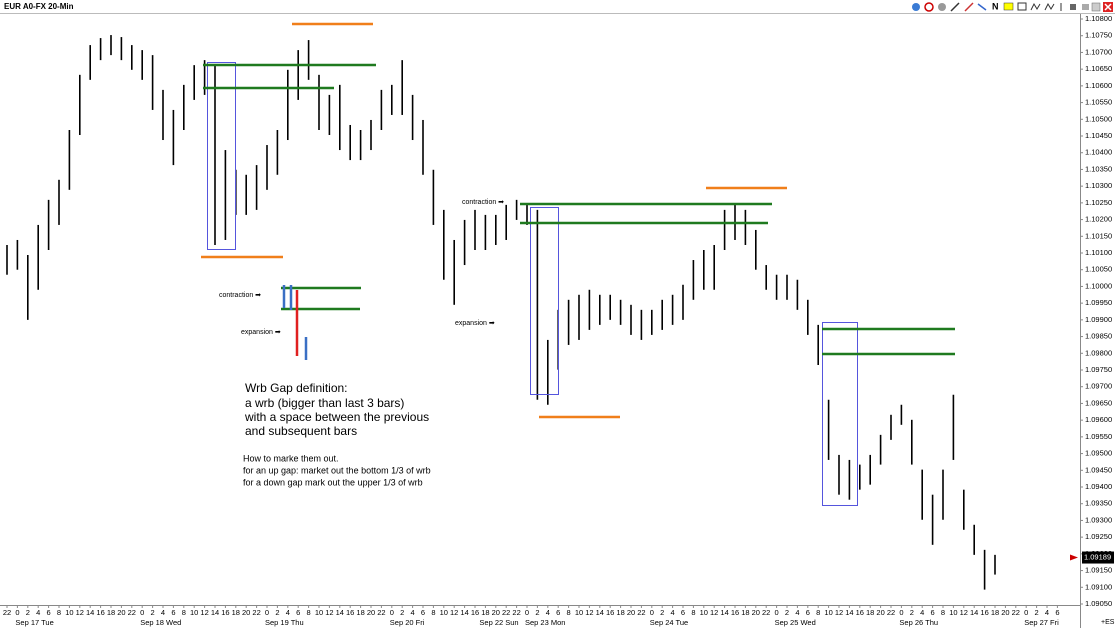 Image resolution: width=1115 pixels, height=628 pixels. I want to click on y-tick-label: 1.09600, so click(1098, 419).